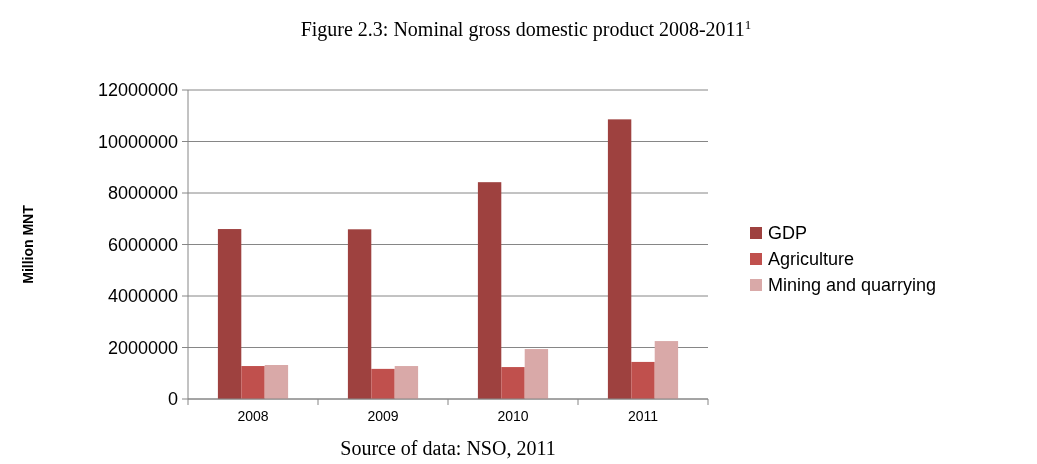 This screenshot has height=464, width=1037. What do you see at coordinates (28, 244) in the screenshot?
I see `y-axis-title: Million MNT` at bounding box center [28, 244].